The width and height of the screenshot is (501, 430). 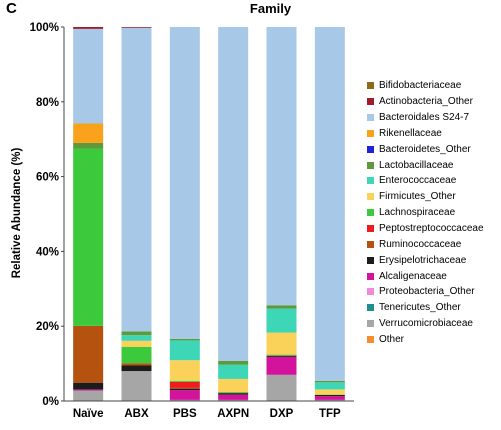 What do you see at coordinates (50, 402) in the screenshot?
I see `y-tick-label: 0%` at bounding box center [50, 402].